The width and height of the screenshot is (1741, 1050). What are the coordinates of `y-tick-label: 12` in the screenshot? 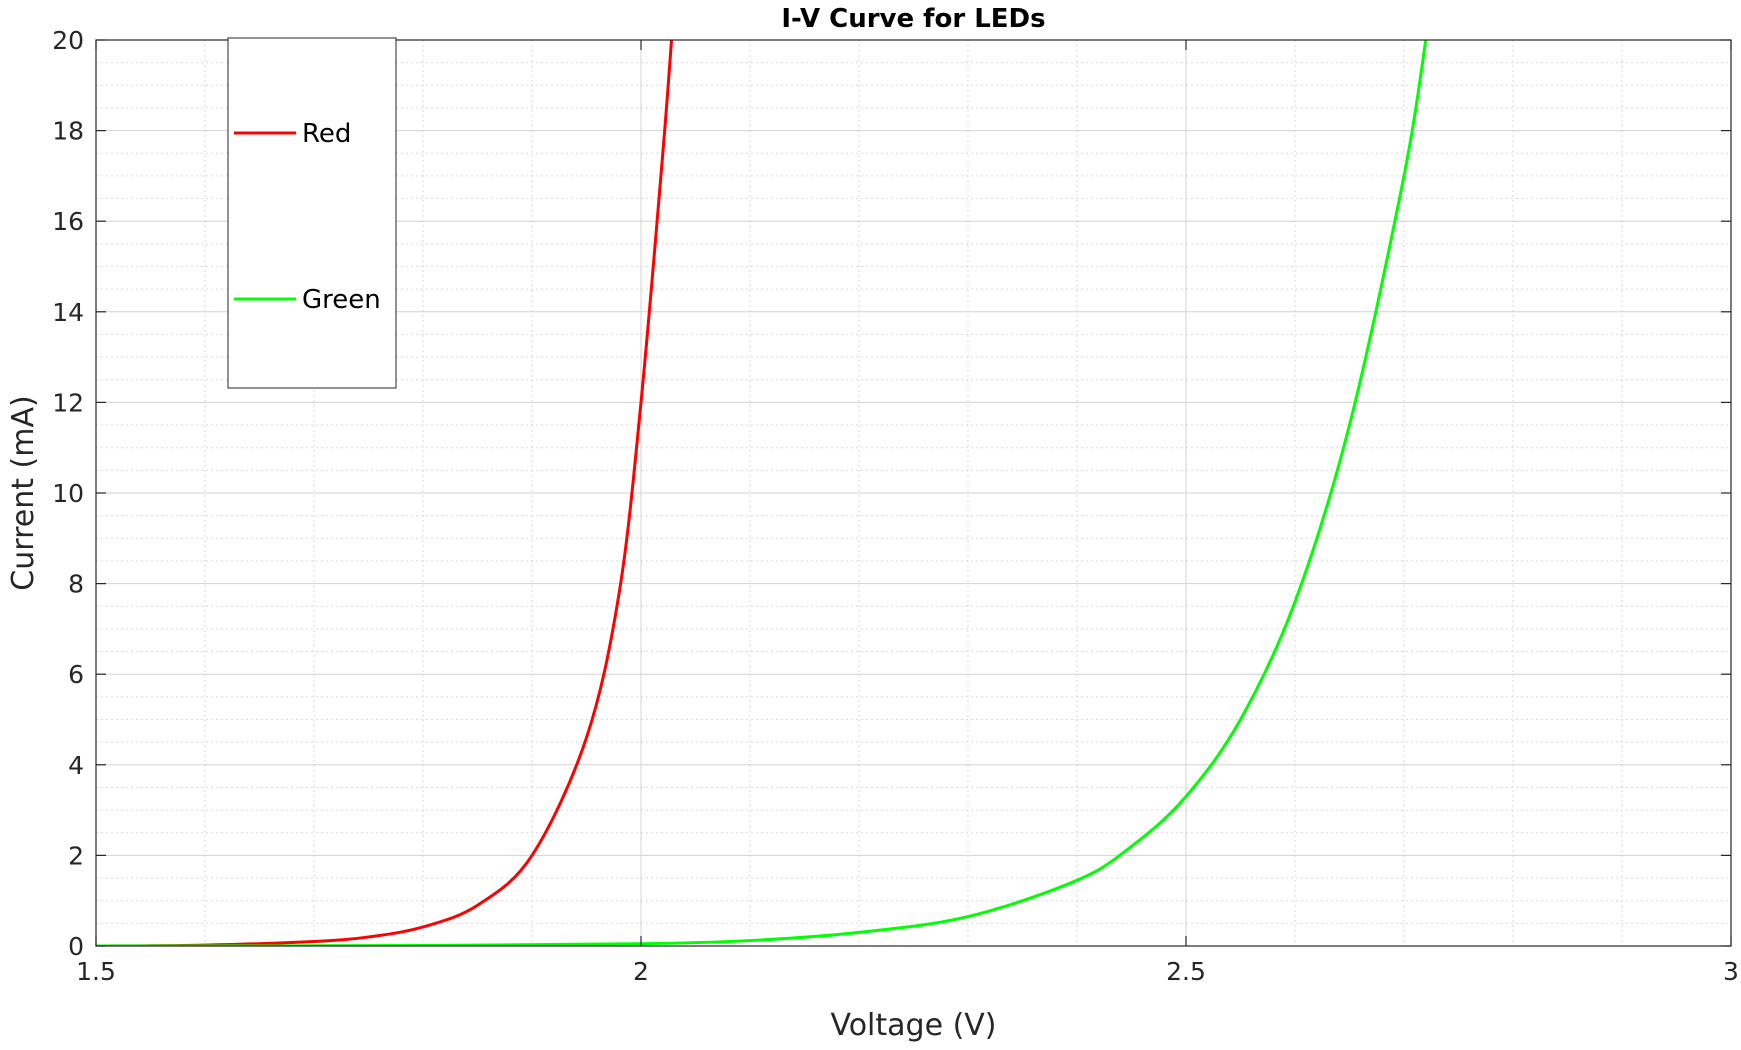 It's located at (68, 402).